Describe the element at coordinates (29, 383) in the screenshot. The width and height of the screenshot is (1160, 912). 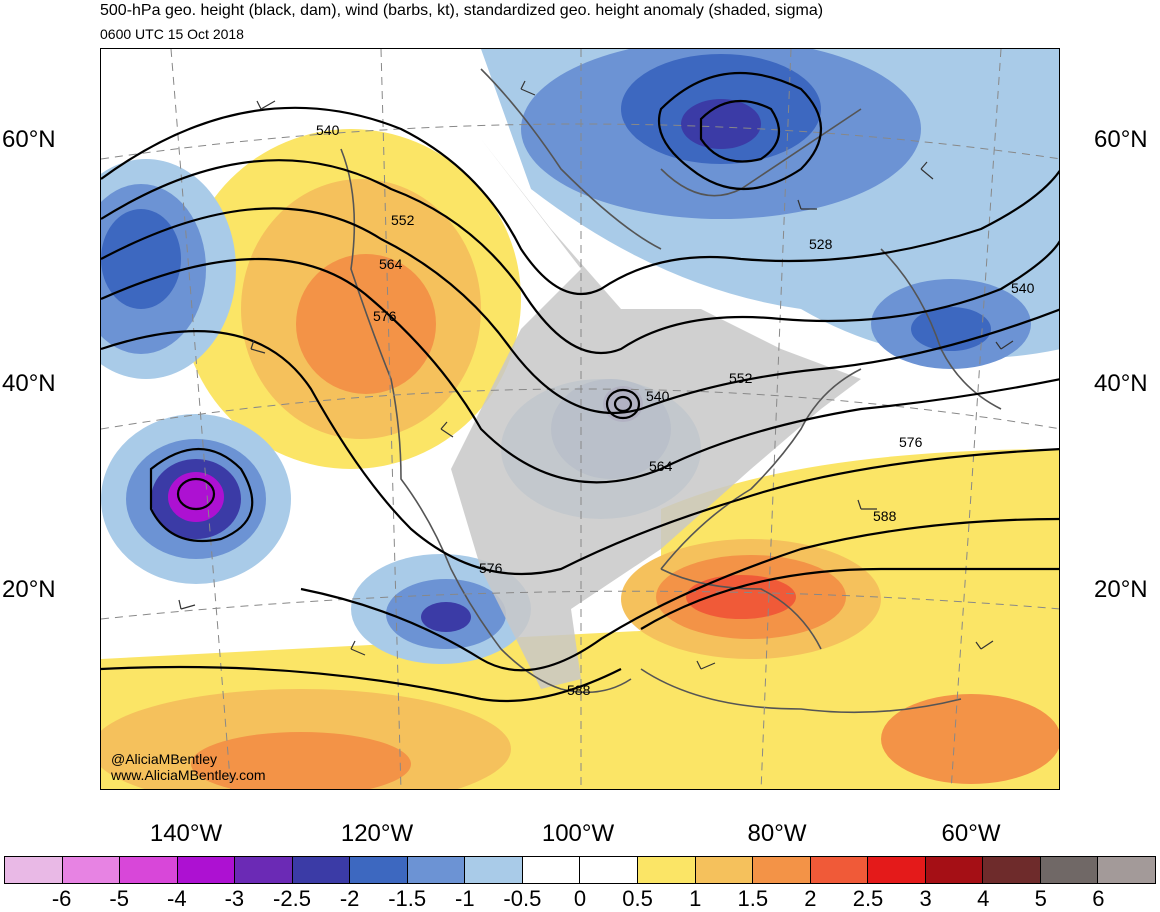
I see `lat-label-left: 40°N` at that location.